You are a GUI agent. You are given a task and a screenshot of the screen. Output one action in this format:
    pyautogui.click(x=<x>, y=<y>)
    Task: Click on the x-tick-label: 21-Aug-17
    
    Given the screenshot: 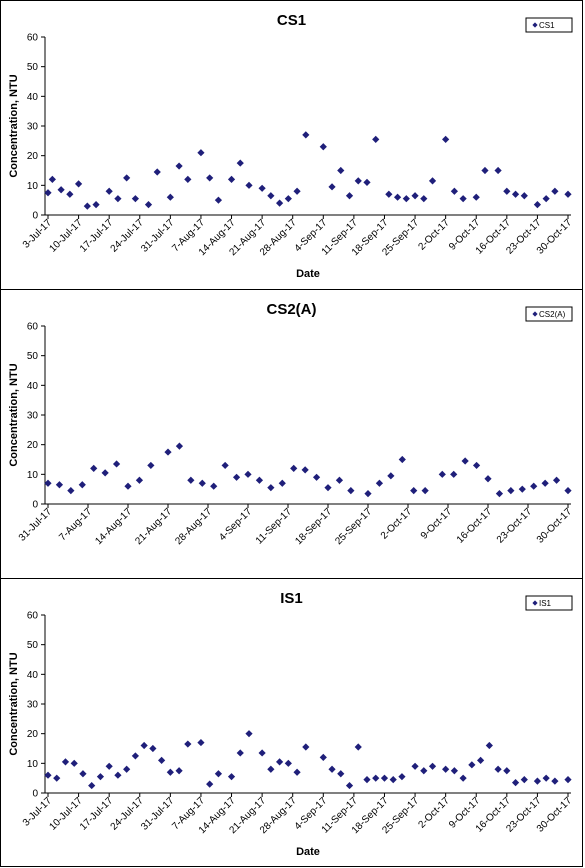 What is the action you would take?
    pyautogui.click(x=153, y=526)
    